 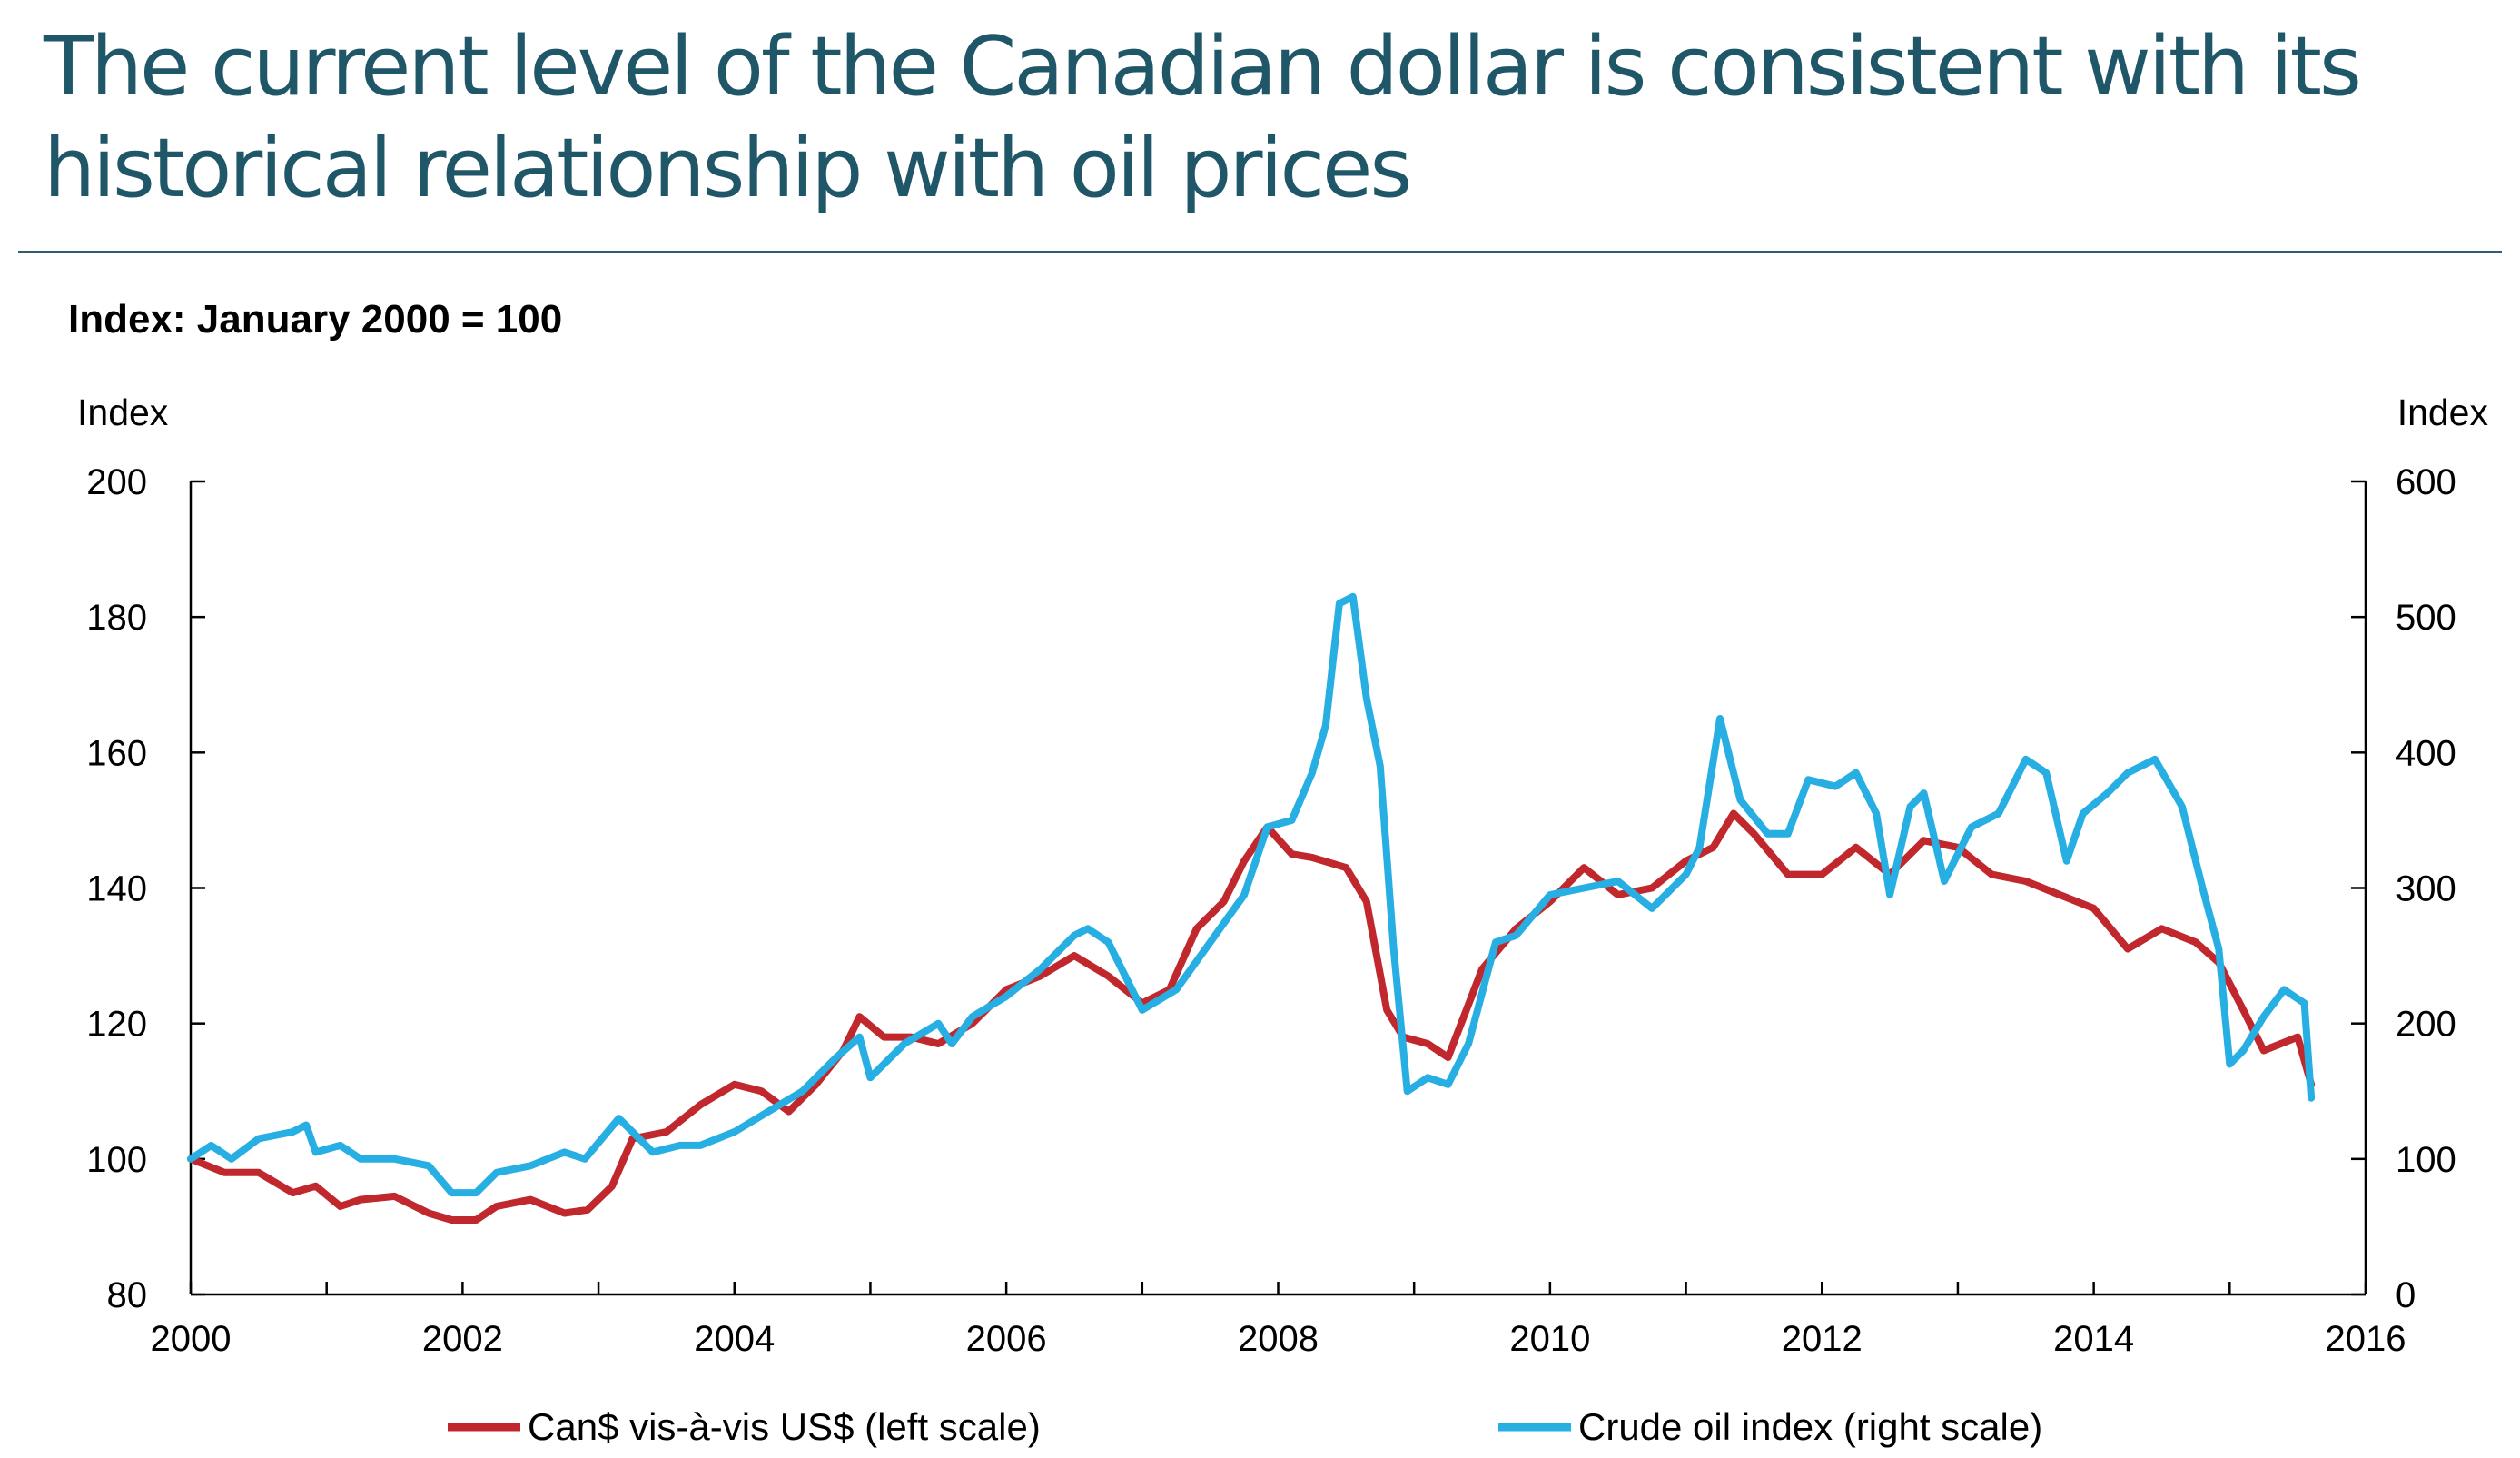 What do you see at coordinates (315, 319) in the screenshot?
I see `chart-subtitle: Index: January 2000 = 100` at bounding box center [315, 319].